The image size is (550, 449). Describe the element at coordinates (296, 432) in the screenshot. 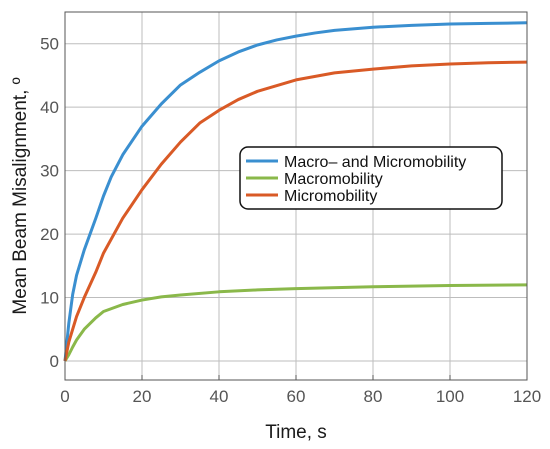

I see `x-axis-label: Time, s` at that location.